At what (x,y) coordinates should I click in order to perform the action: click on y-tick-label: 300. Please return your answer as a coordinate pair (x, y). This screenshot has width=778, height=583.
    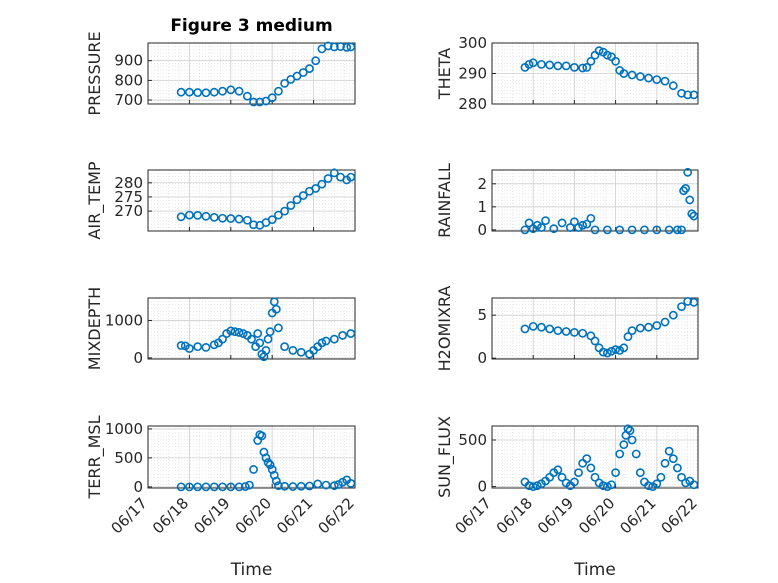
    Looking at the image, I should click on (472, 43).